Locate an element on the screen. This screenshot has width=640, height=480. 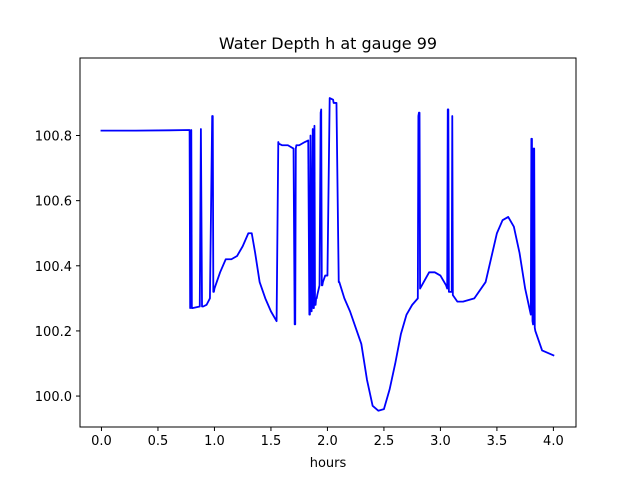
x-tick-label: 3.0 is located at coordinates (440, 441).